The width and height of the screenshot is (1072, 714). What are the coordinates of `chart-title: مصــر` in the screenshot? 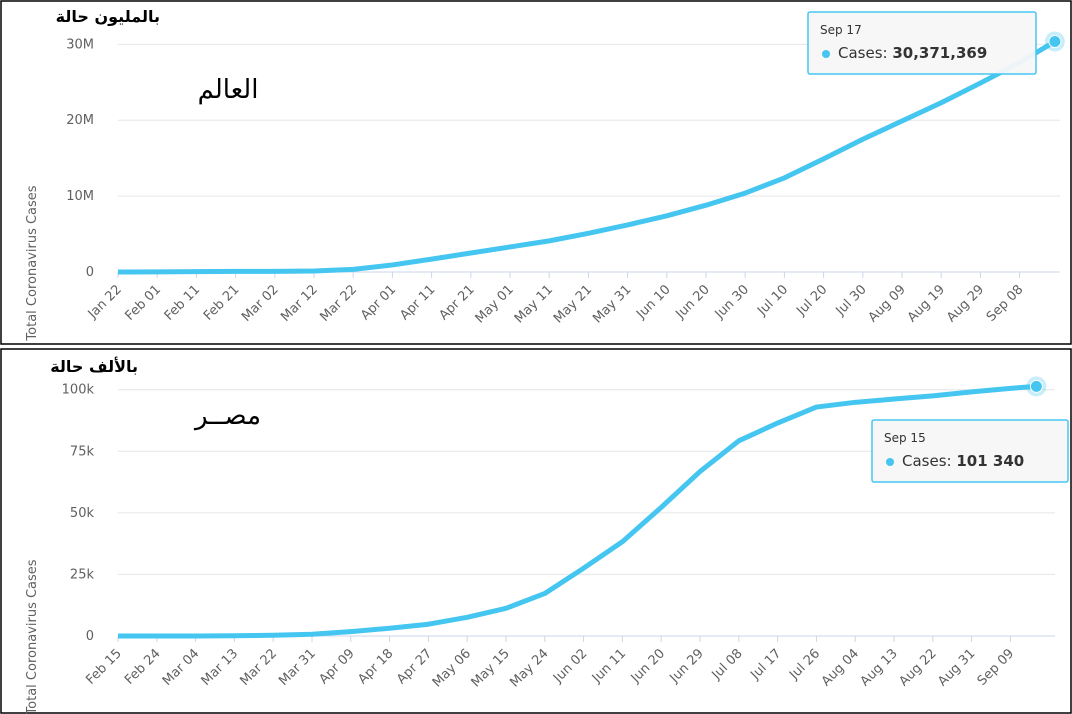 It's located at (227, 416).